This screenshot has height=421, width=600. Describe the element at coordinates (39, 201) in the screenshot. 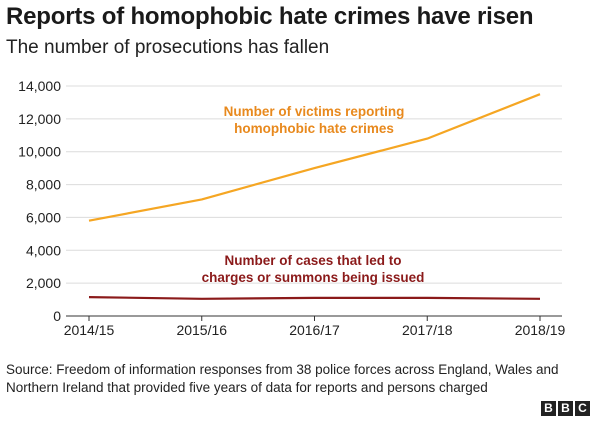

I see `y-axis-tick-labels: 0 2,000 4,000 6,000 8,000 10,000 12,000 14,000` at that location.